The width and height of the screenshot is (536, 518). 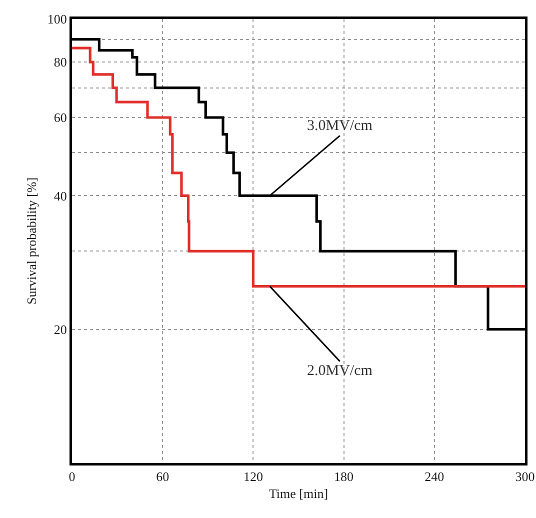 What do you see at coordinates (340, 126) in the screenshot?
I see `annotation: 3.0MV/cm` at bounding box center [340, 126].